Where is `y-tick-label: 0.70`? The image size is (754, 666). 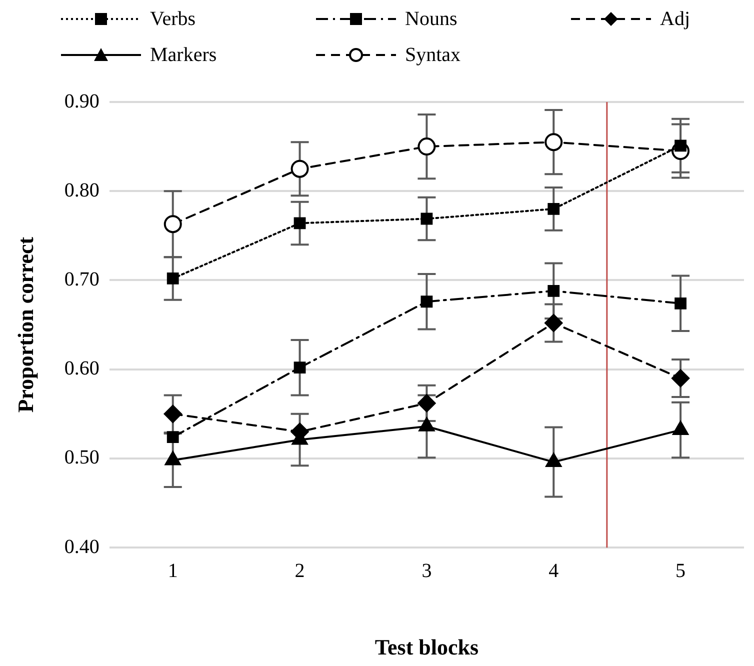 y-tick-label: 0.70 is located at coordinates (82, 279).